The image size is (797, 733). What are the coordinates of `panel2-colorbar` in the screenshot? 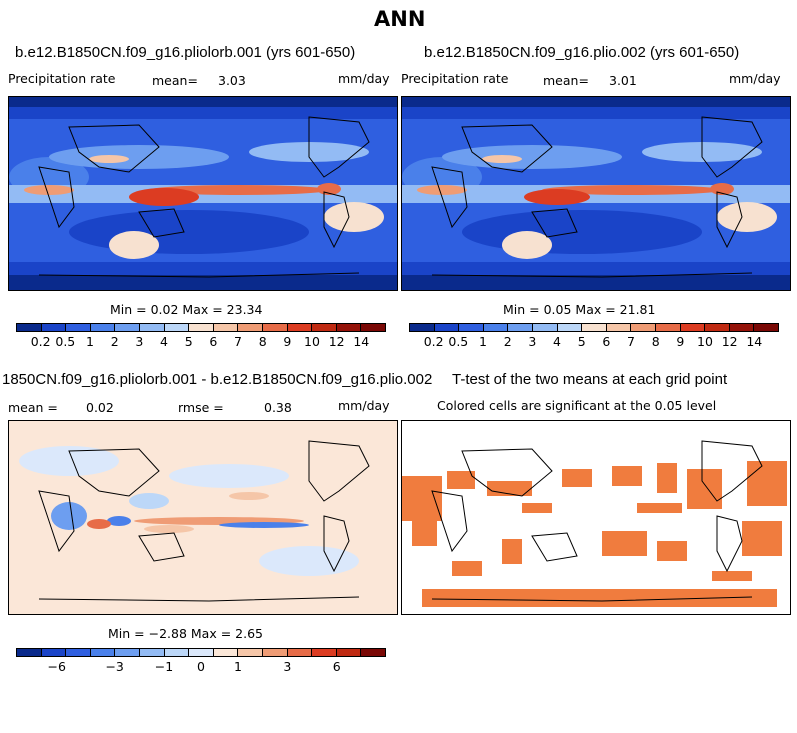 It's located at (594, 327).